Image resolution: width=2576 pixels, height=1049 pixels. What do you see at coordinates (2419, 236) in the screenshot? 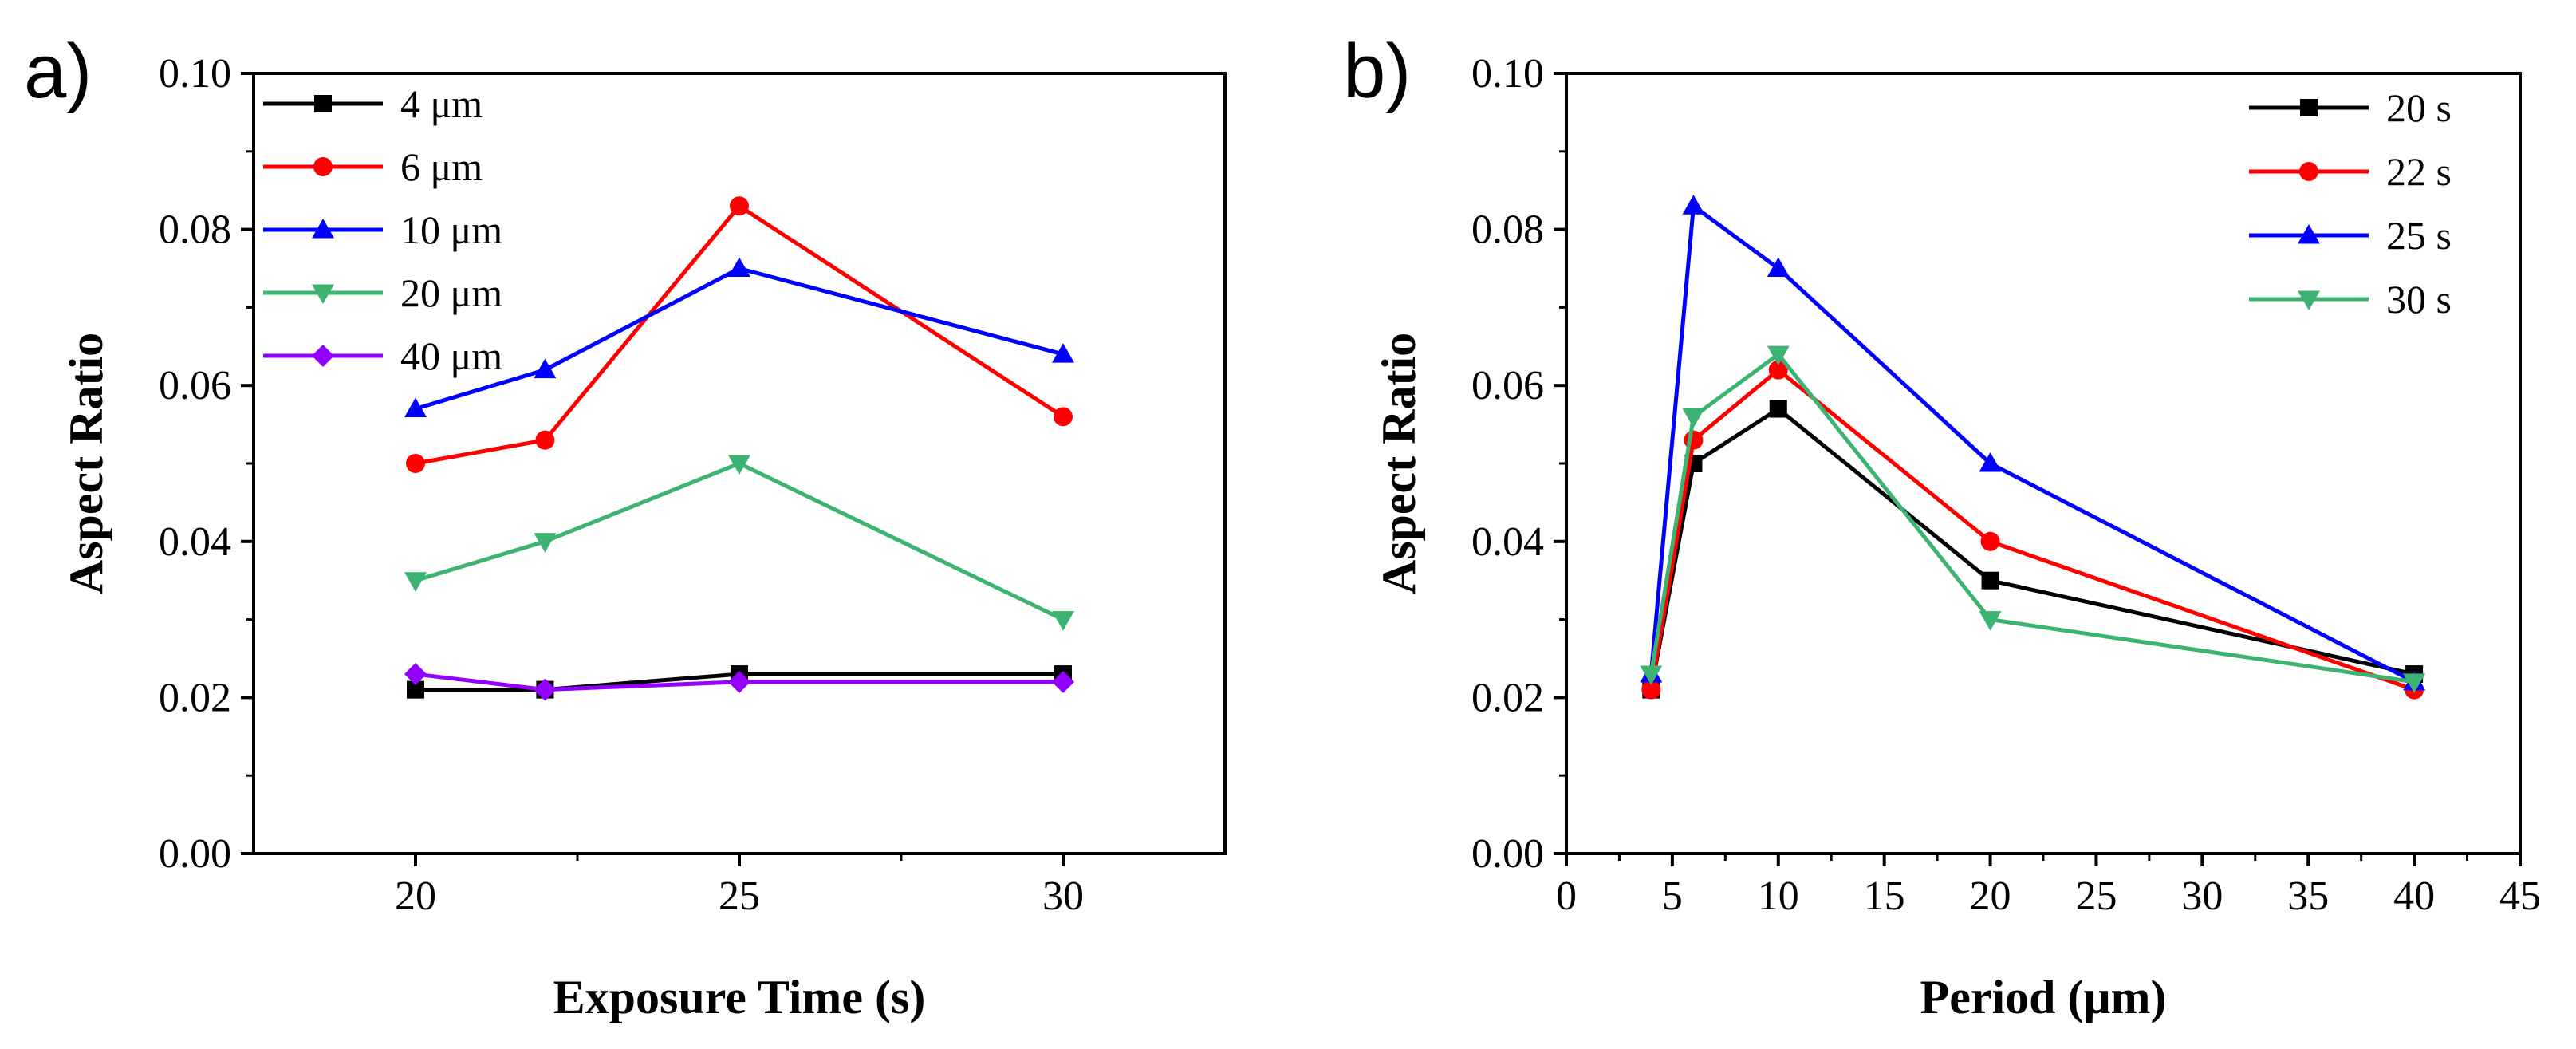
I see `legend-label: 25 s` at bounding box center [2419, 236].